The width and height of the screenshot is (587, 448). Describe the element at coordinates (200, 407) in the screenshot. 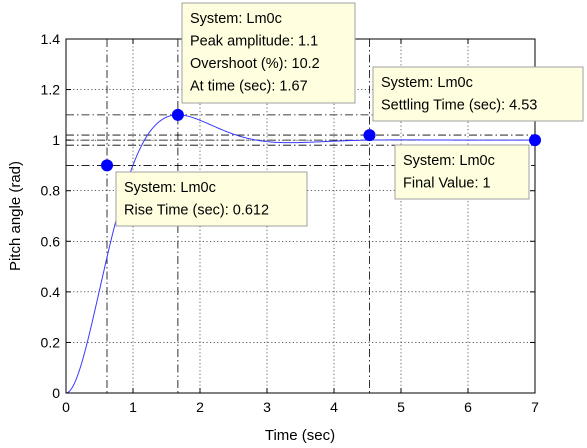

I see `x-tick-label: 2` at that location.